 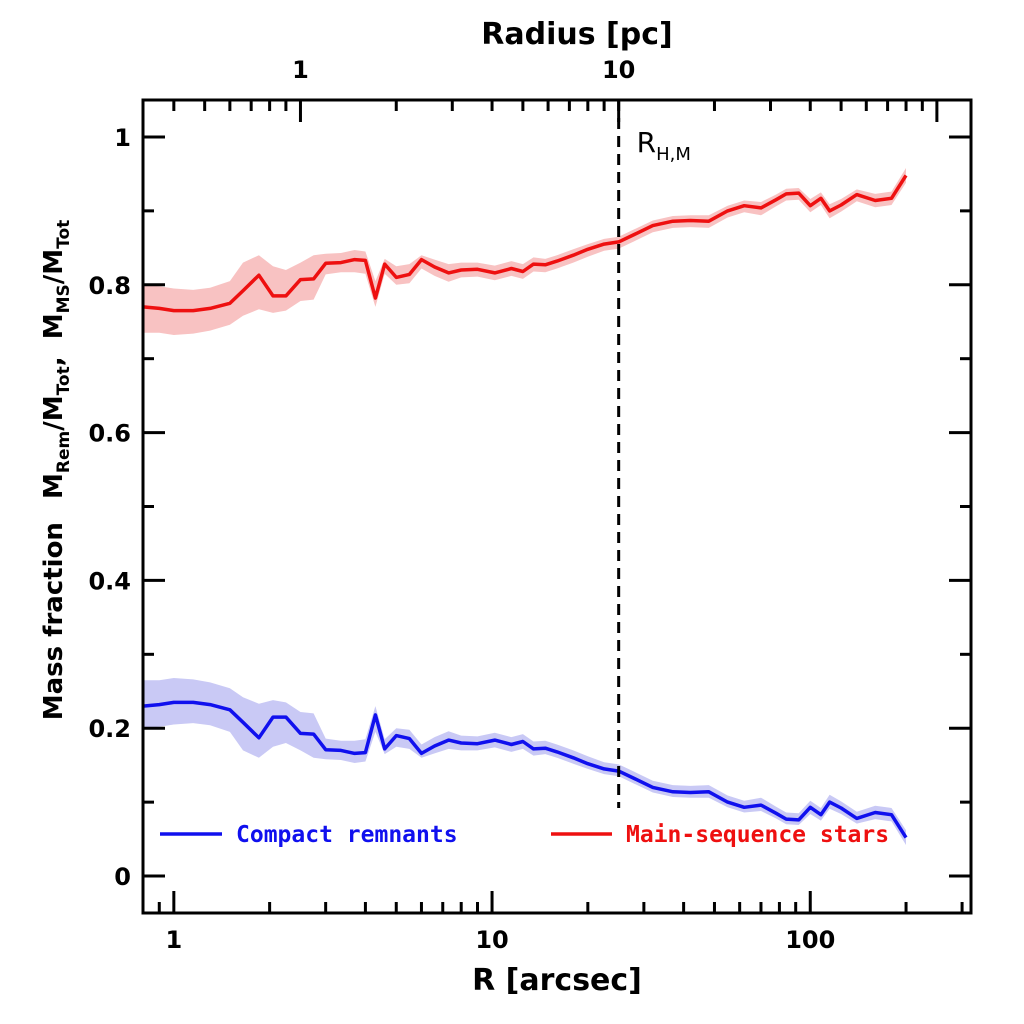 What do you see at coordinates (109, 434) in the screenshot?
I see `y-tick-label: 0.6` at bounding box center [109, 434].